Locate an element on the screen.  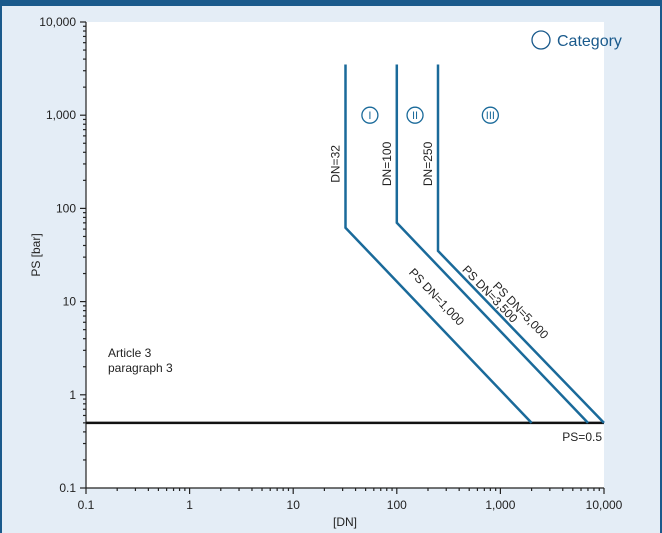
x-axis-ticks: 0.1 1 10 100 1,000 10,000 is located at coordinates (350, 500).